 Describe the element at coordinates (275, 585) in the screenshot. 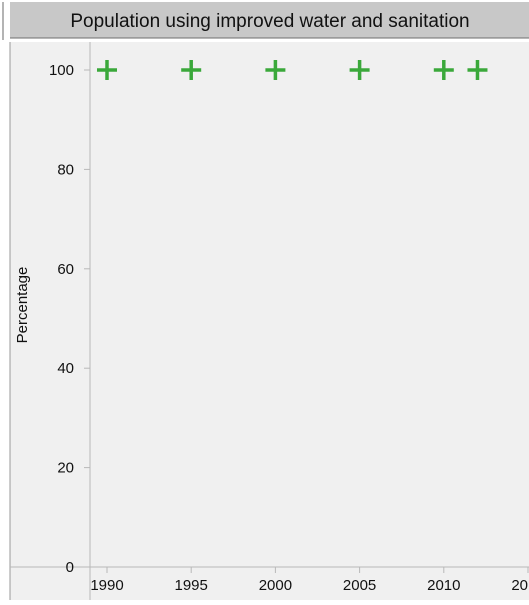

I see `x-tick-label: 2000` at that location.